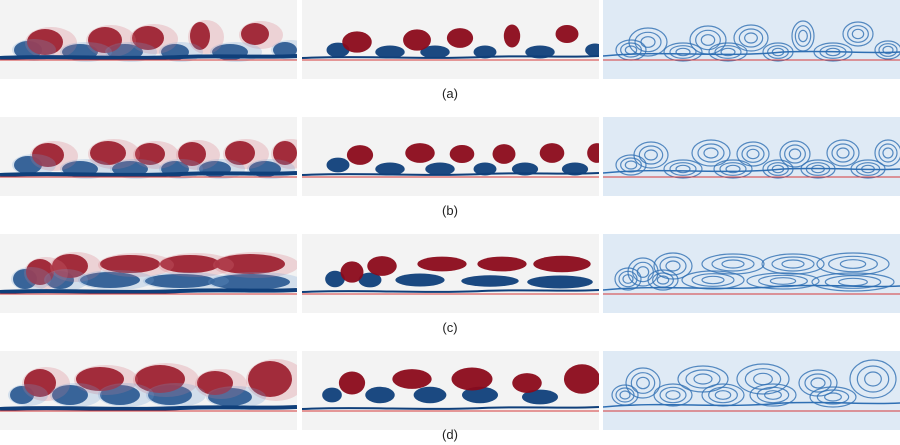 This screenshot has height=445, width=900. I want to click on vorticity-contour-a, so click(751, 39).